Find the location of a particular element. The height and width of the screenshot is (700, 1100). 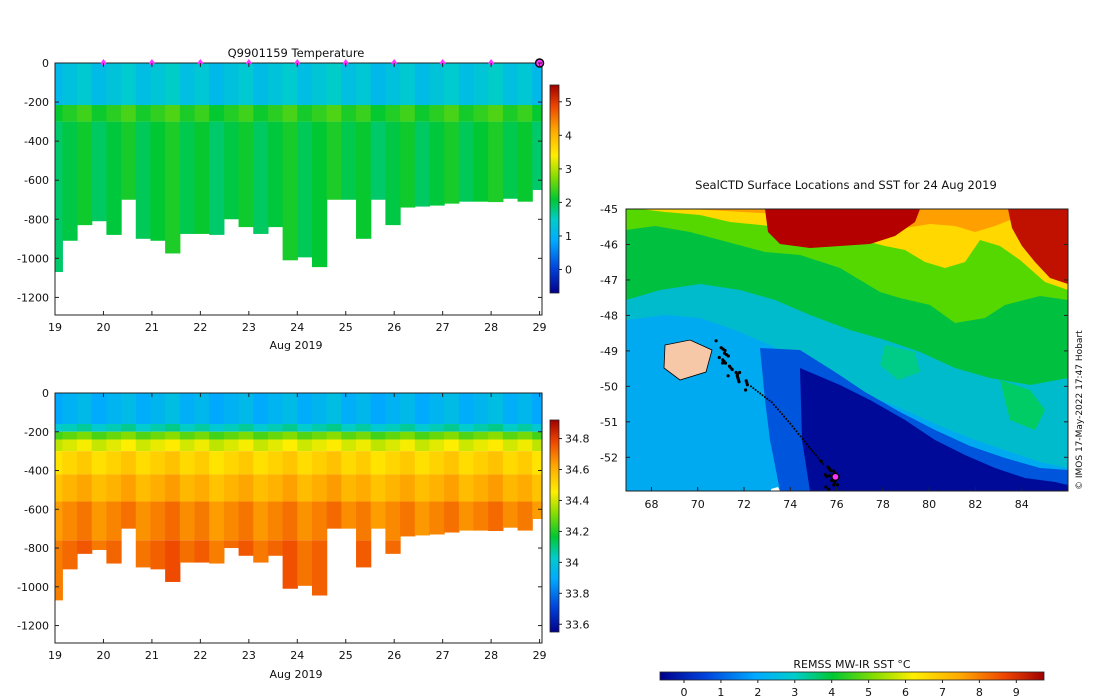

sst-colorbar-label: REMSS MW-IR SST °C is located at coordinates (852, 664).